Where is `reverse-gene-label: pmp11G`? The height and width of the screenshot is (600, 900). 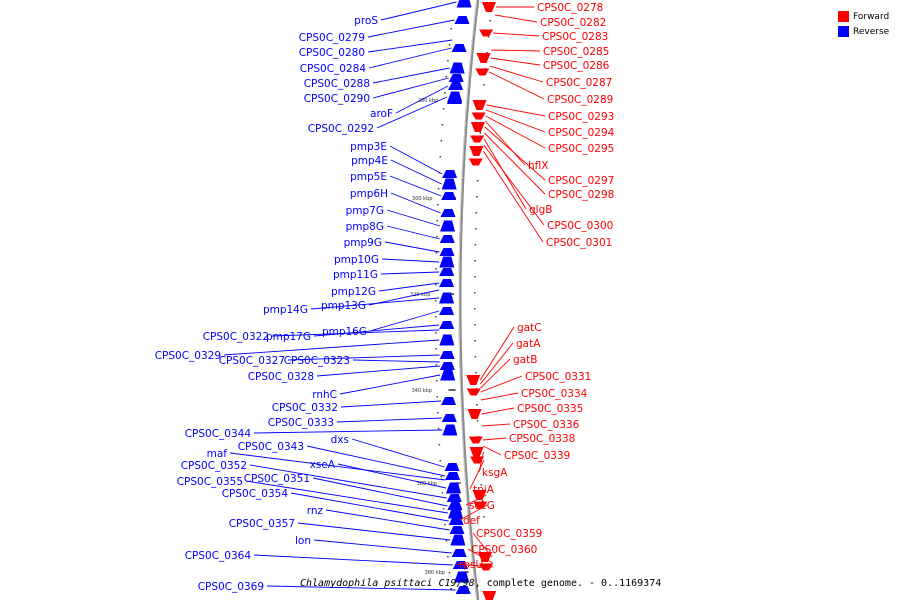
reverse-gene-label: pmp11G is located at coordinates (355, 275).